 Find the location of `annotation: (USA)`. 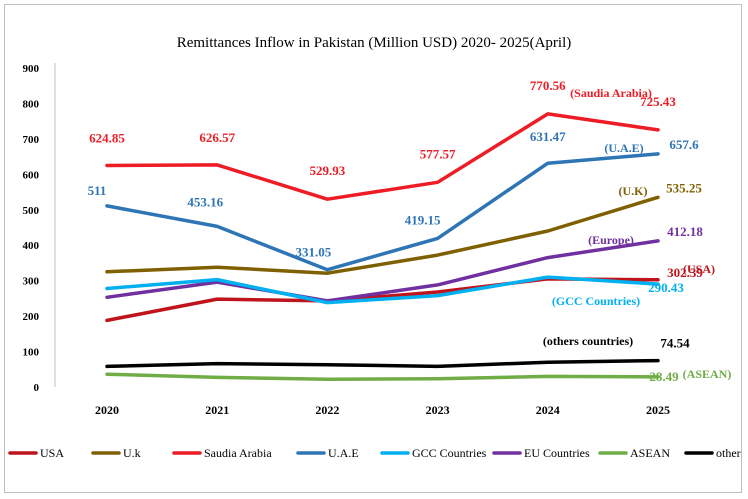

annotation: (USA) is located at coordinates (699, 269).